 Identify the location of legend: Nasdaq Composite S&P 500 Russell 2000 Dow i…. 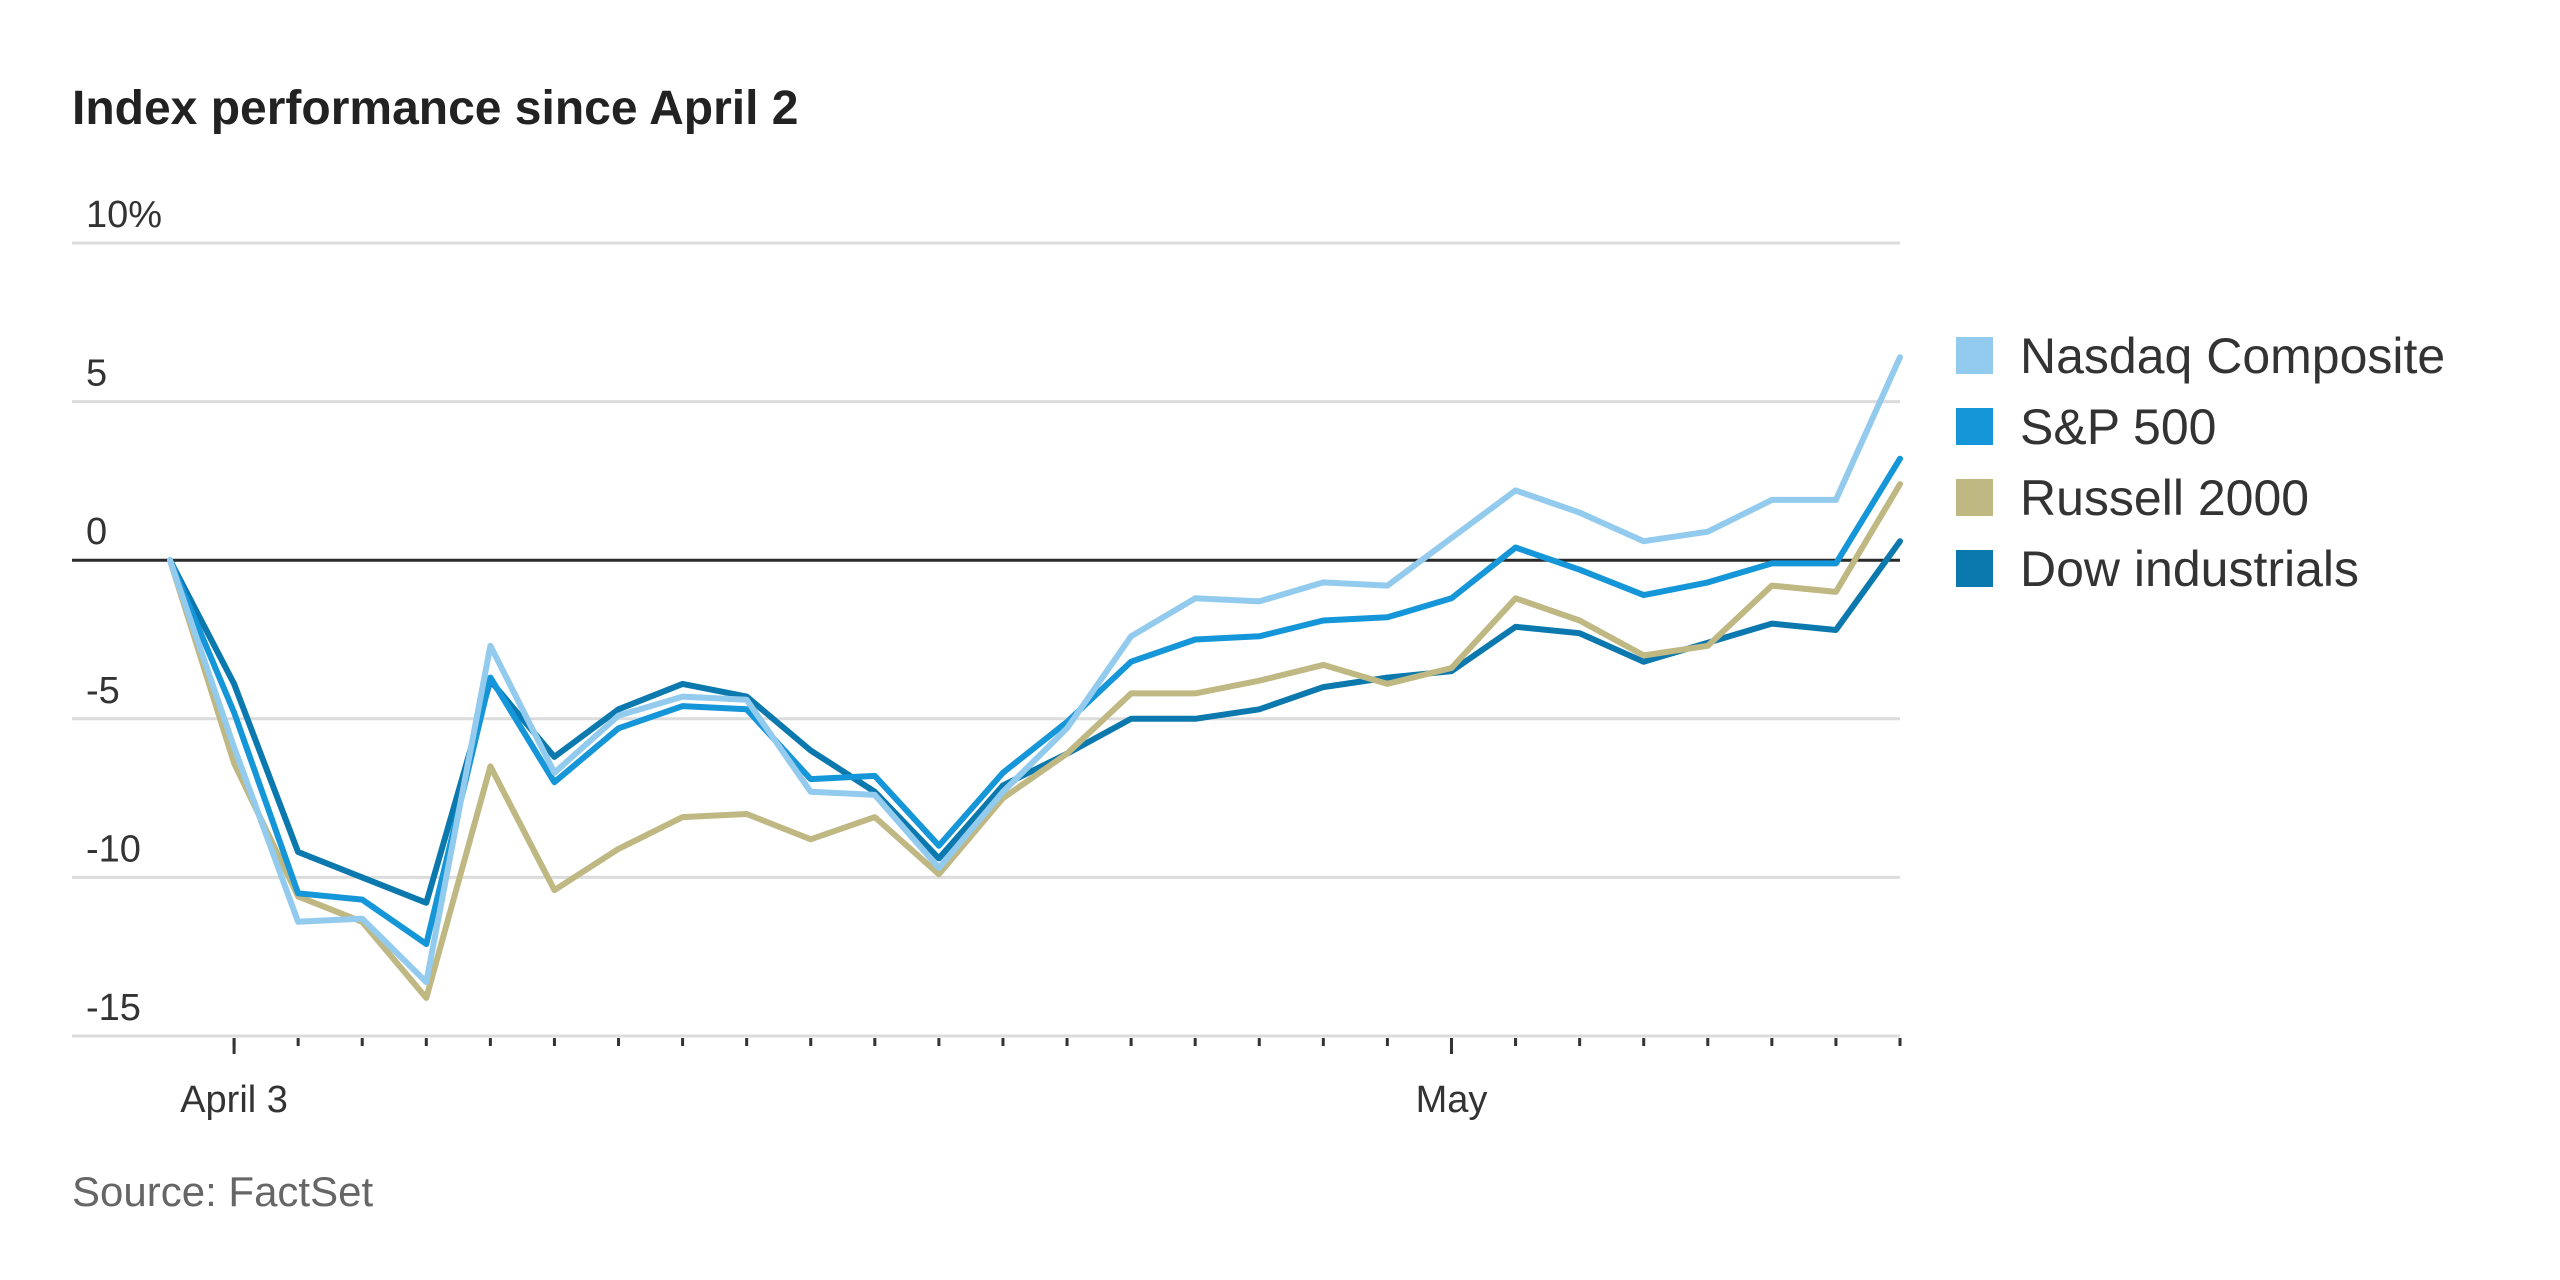
(2200, 462).